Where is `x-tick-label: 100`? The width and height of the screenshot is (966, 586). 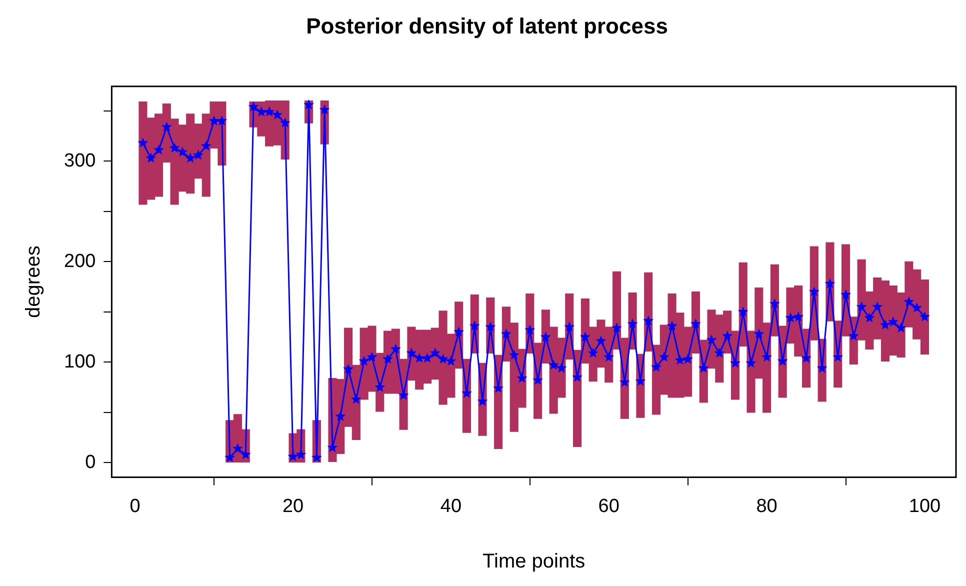 x-tick-label: 100 is located at coordinates (924, 506).